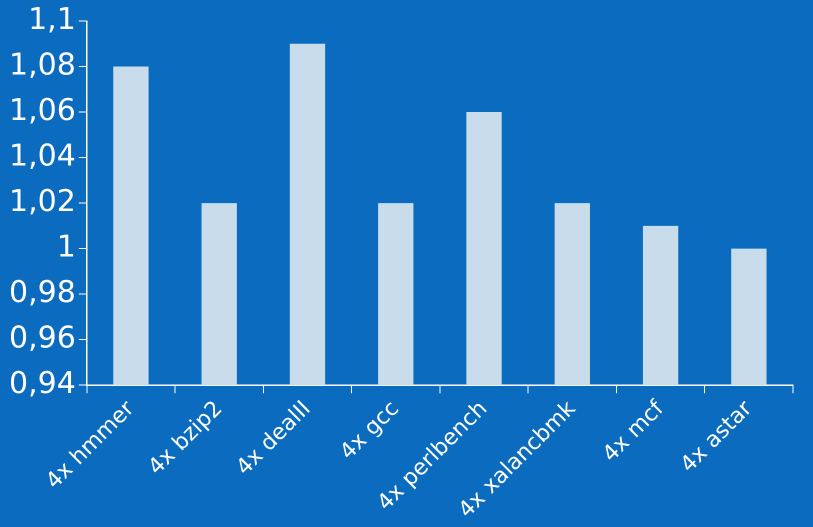 This screenshot has width=813, height=527. I want to click on y-tick-label: 1,04, so click(42, 156).